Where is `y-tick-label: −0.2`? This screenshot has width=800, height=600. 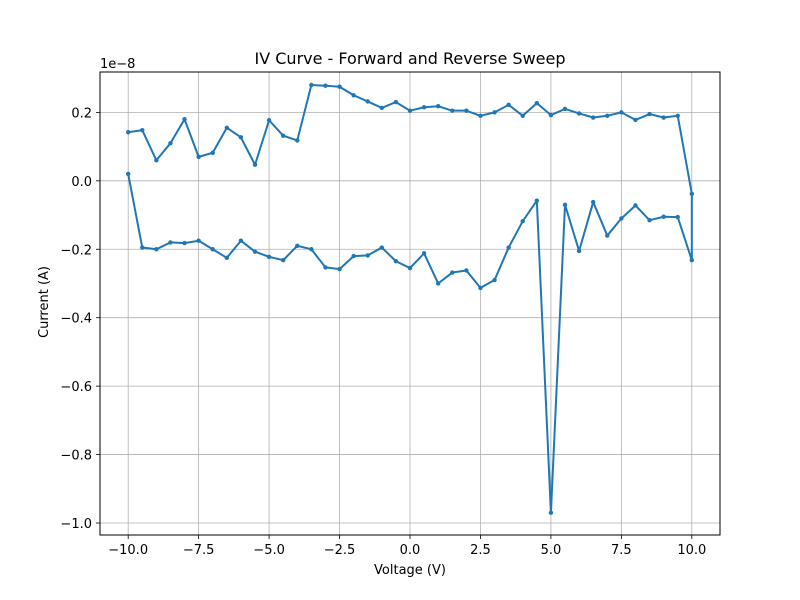 y-tick-label: −0.2 is located at coordinates (76, 250).